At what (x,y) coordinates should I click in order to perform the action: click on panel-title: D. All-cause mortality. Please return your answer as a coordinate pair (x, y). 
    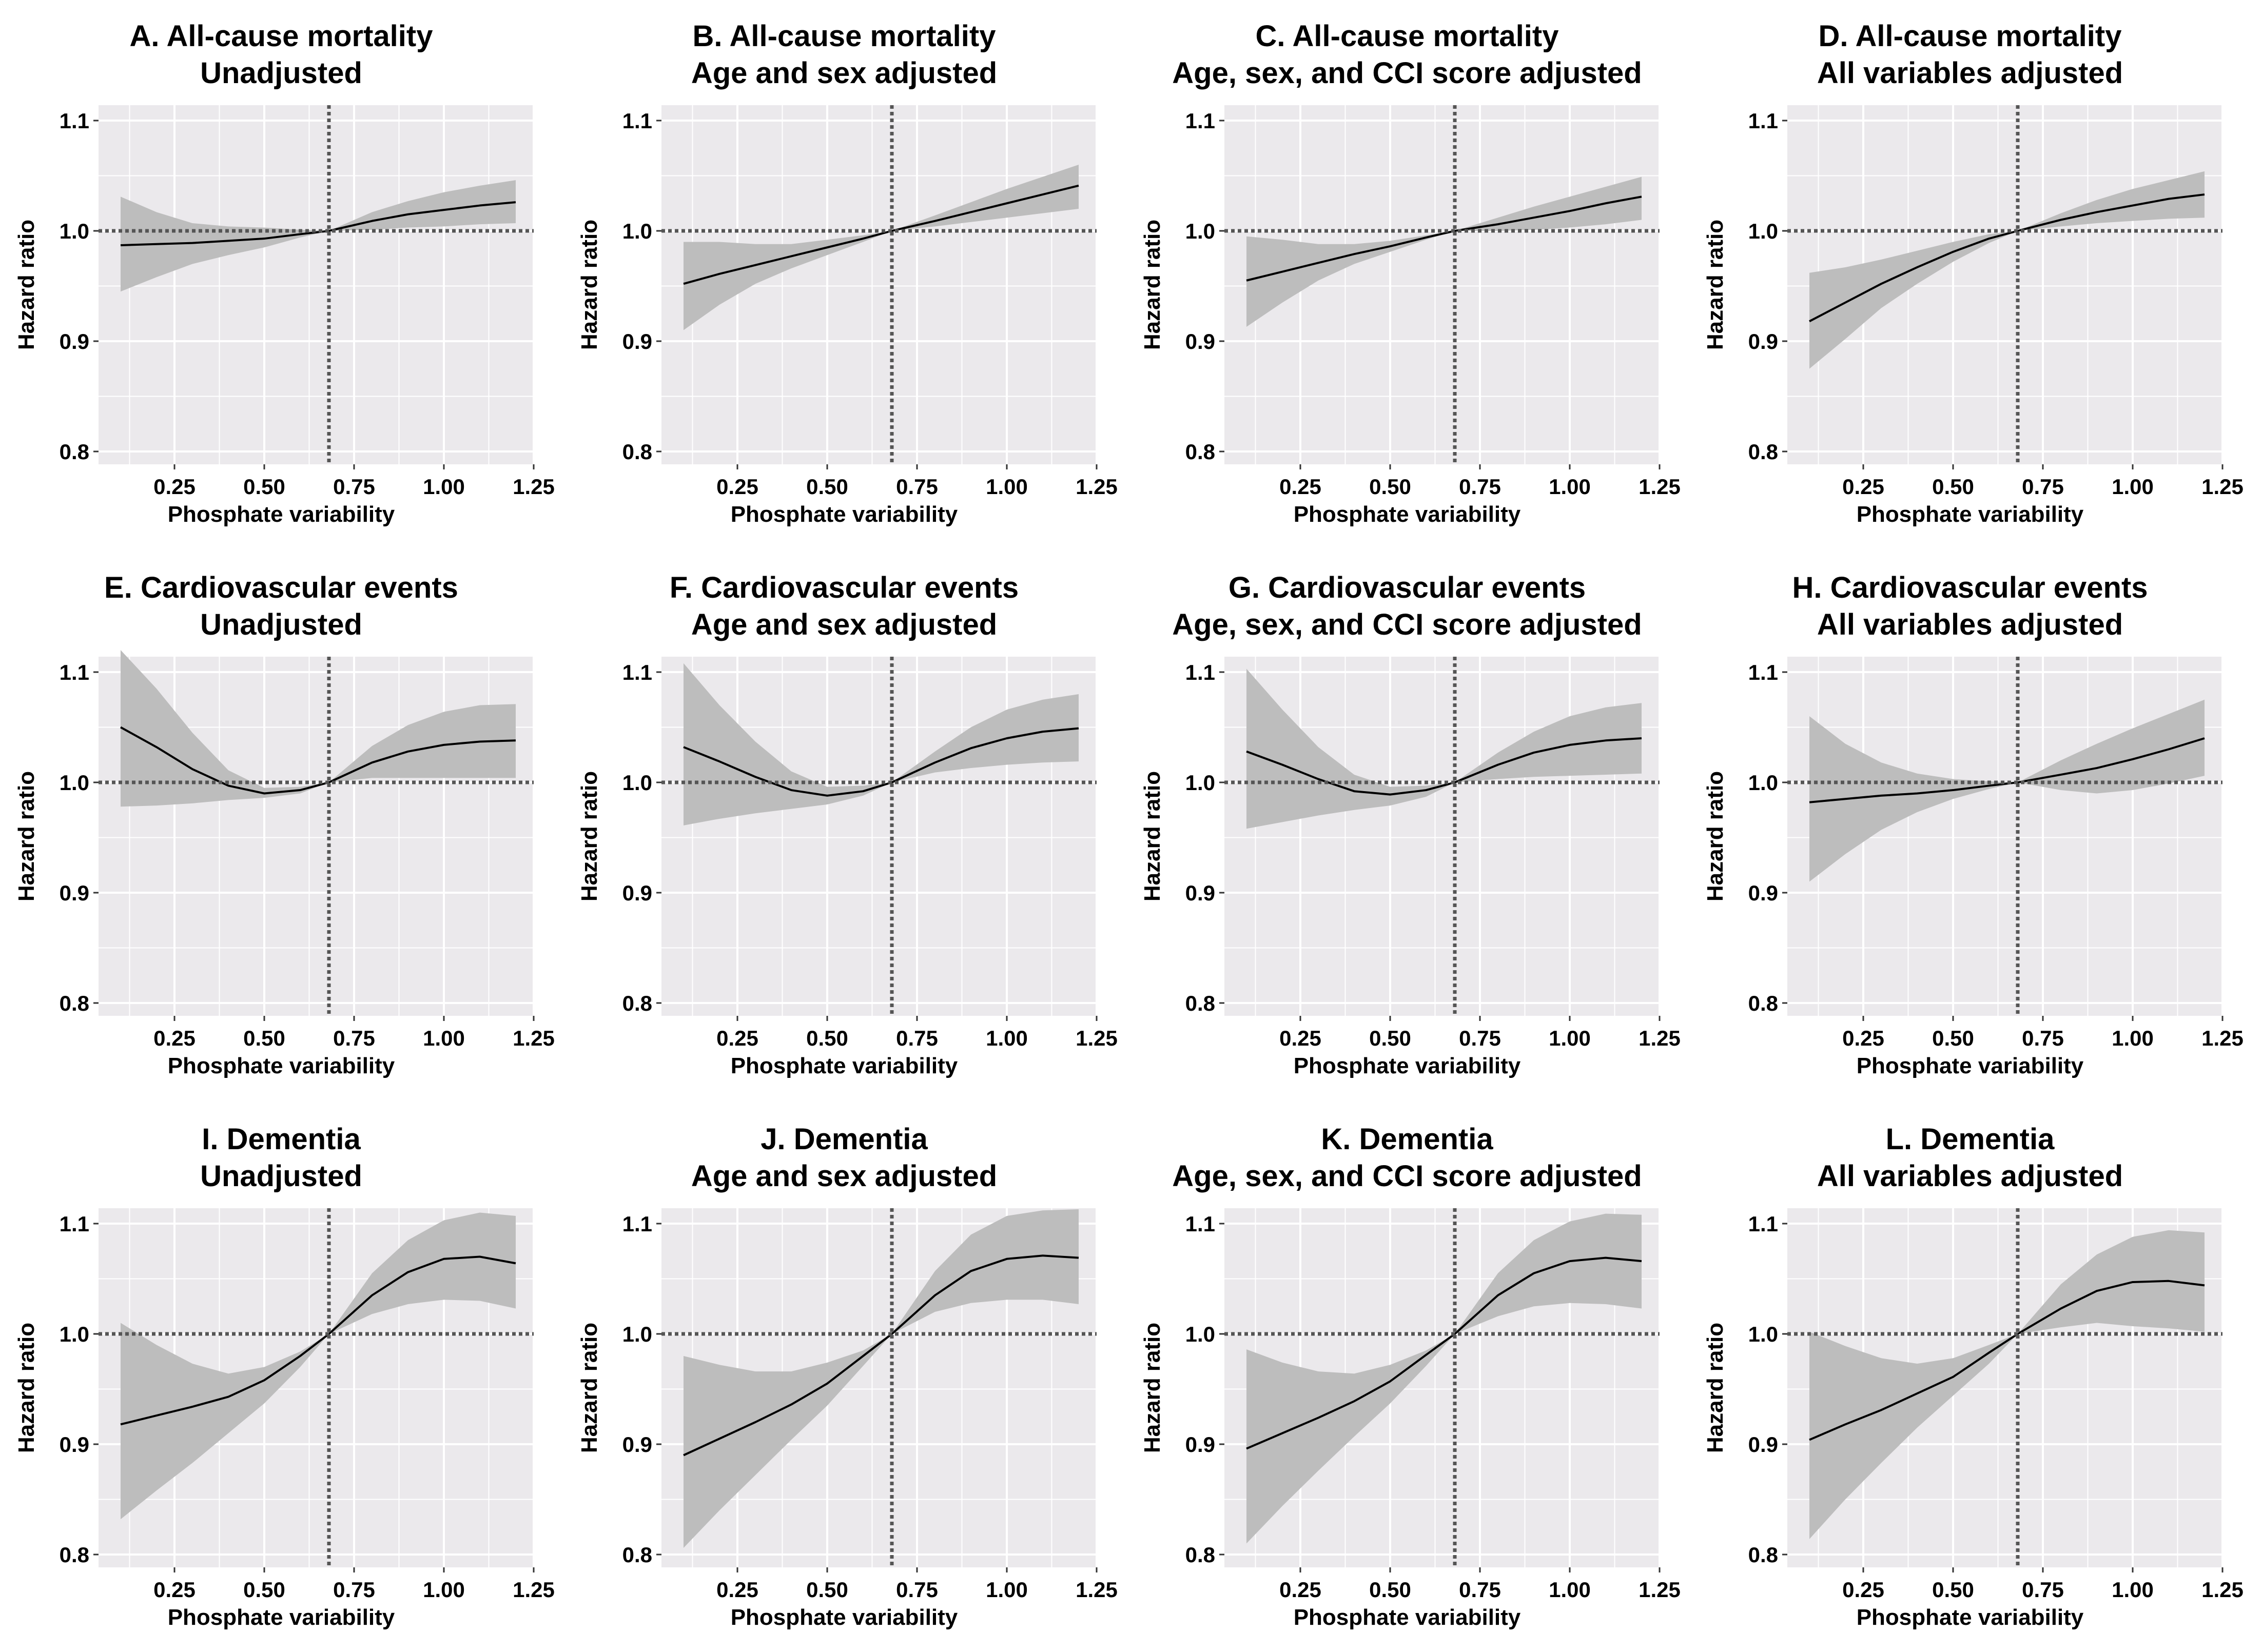
    Looking at the image, I should click on (1970, 36).